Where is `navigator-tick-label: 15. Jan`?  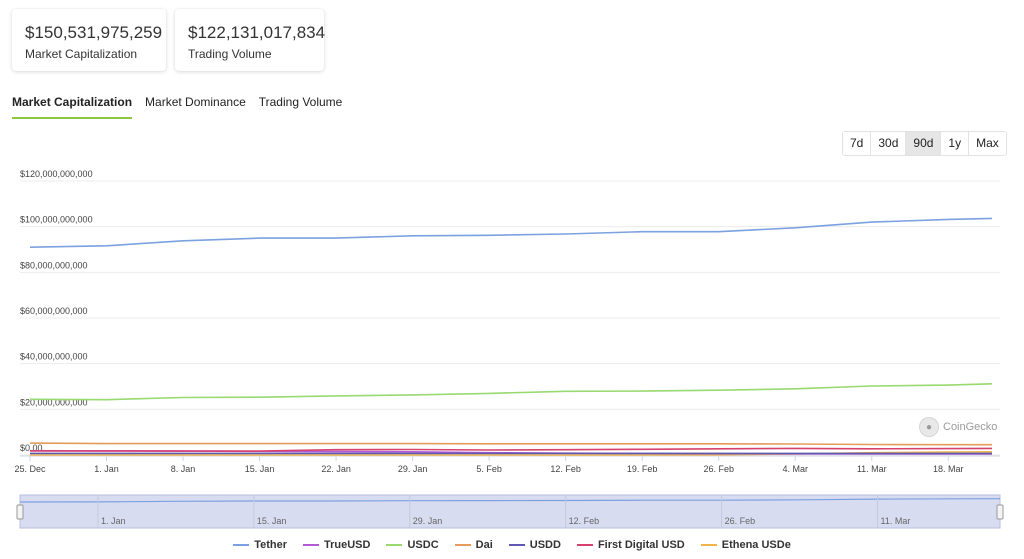 navigator-tick-label: 15. Jan is located at coordinates (272, 521).